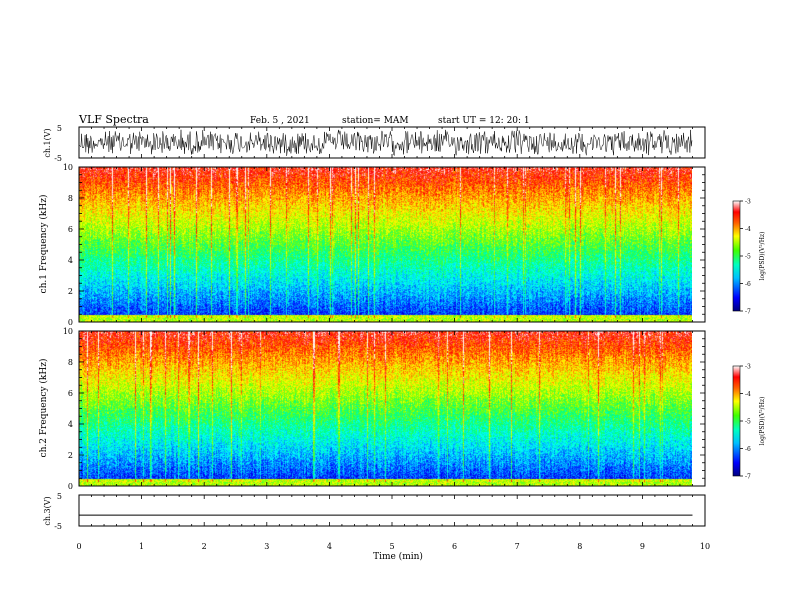 The height and width of the screenshot is (612, 792). Describe the element at coordinates (392, 510) in the screenshot. I see `waveform-ch3-frame` at that location.